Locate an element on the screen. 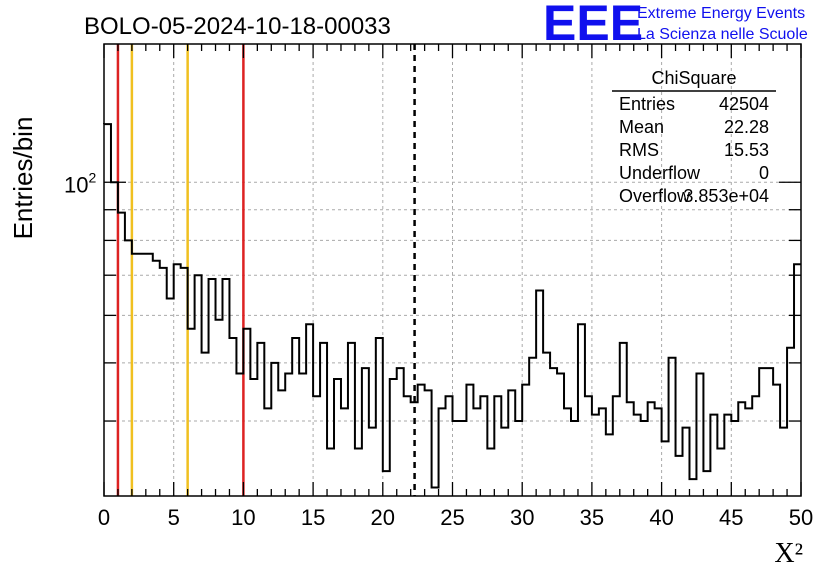 The width and height of the screenshot is (836, 572). x-tick-label: 15 is located at coordinates (313, 517).